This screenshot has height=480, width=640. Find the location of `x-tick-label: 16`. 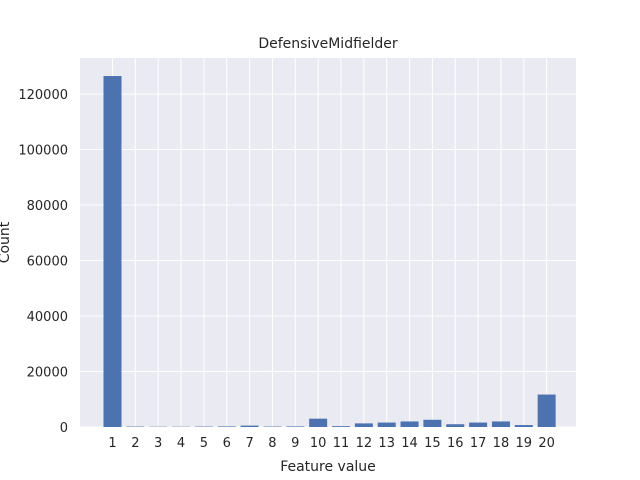

x-tick-label: 16 is located at coordinates (455, 443).